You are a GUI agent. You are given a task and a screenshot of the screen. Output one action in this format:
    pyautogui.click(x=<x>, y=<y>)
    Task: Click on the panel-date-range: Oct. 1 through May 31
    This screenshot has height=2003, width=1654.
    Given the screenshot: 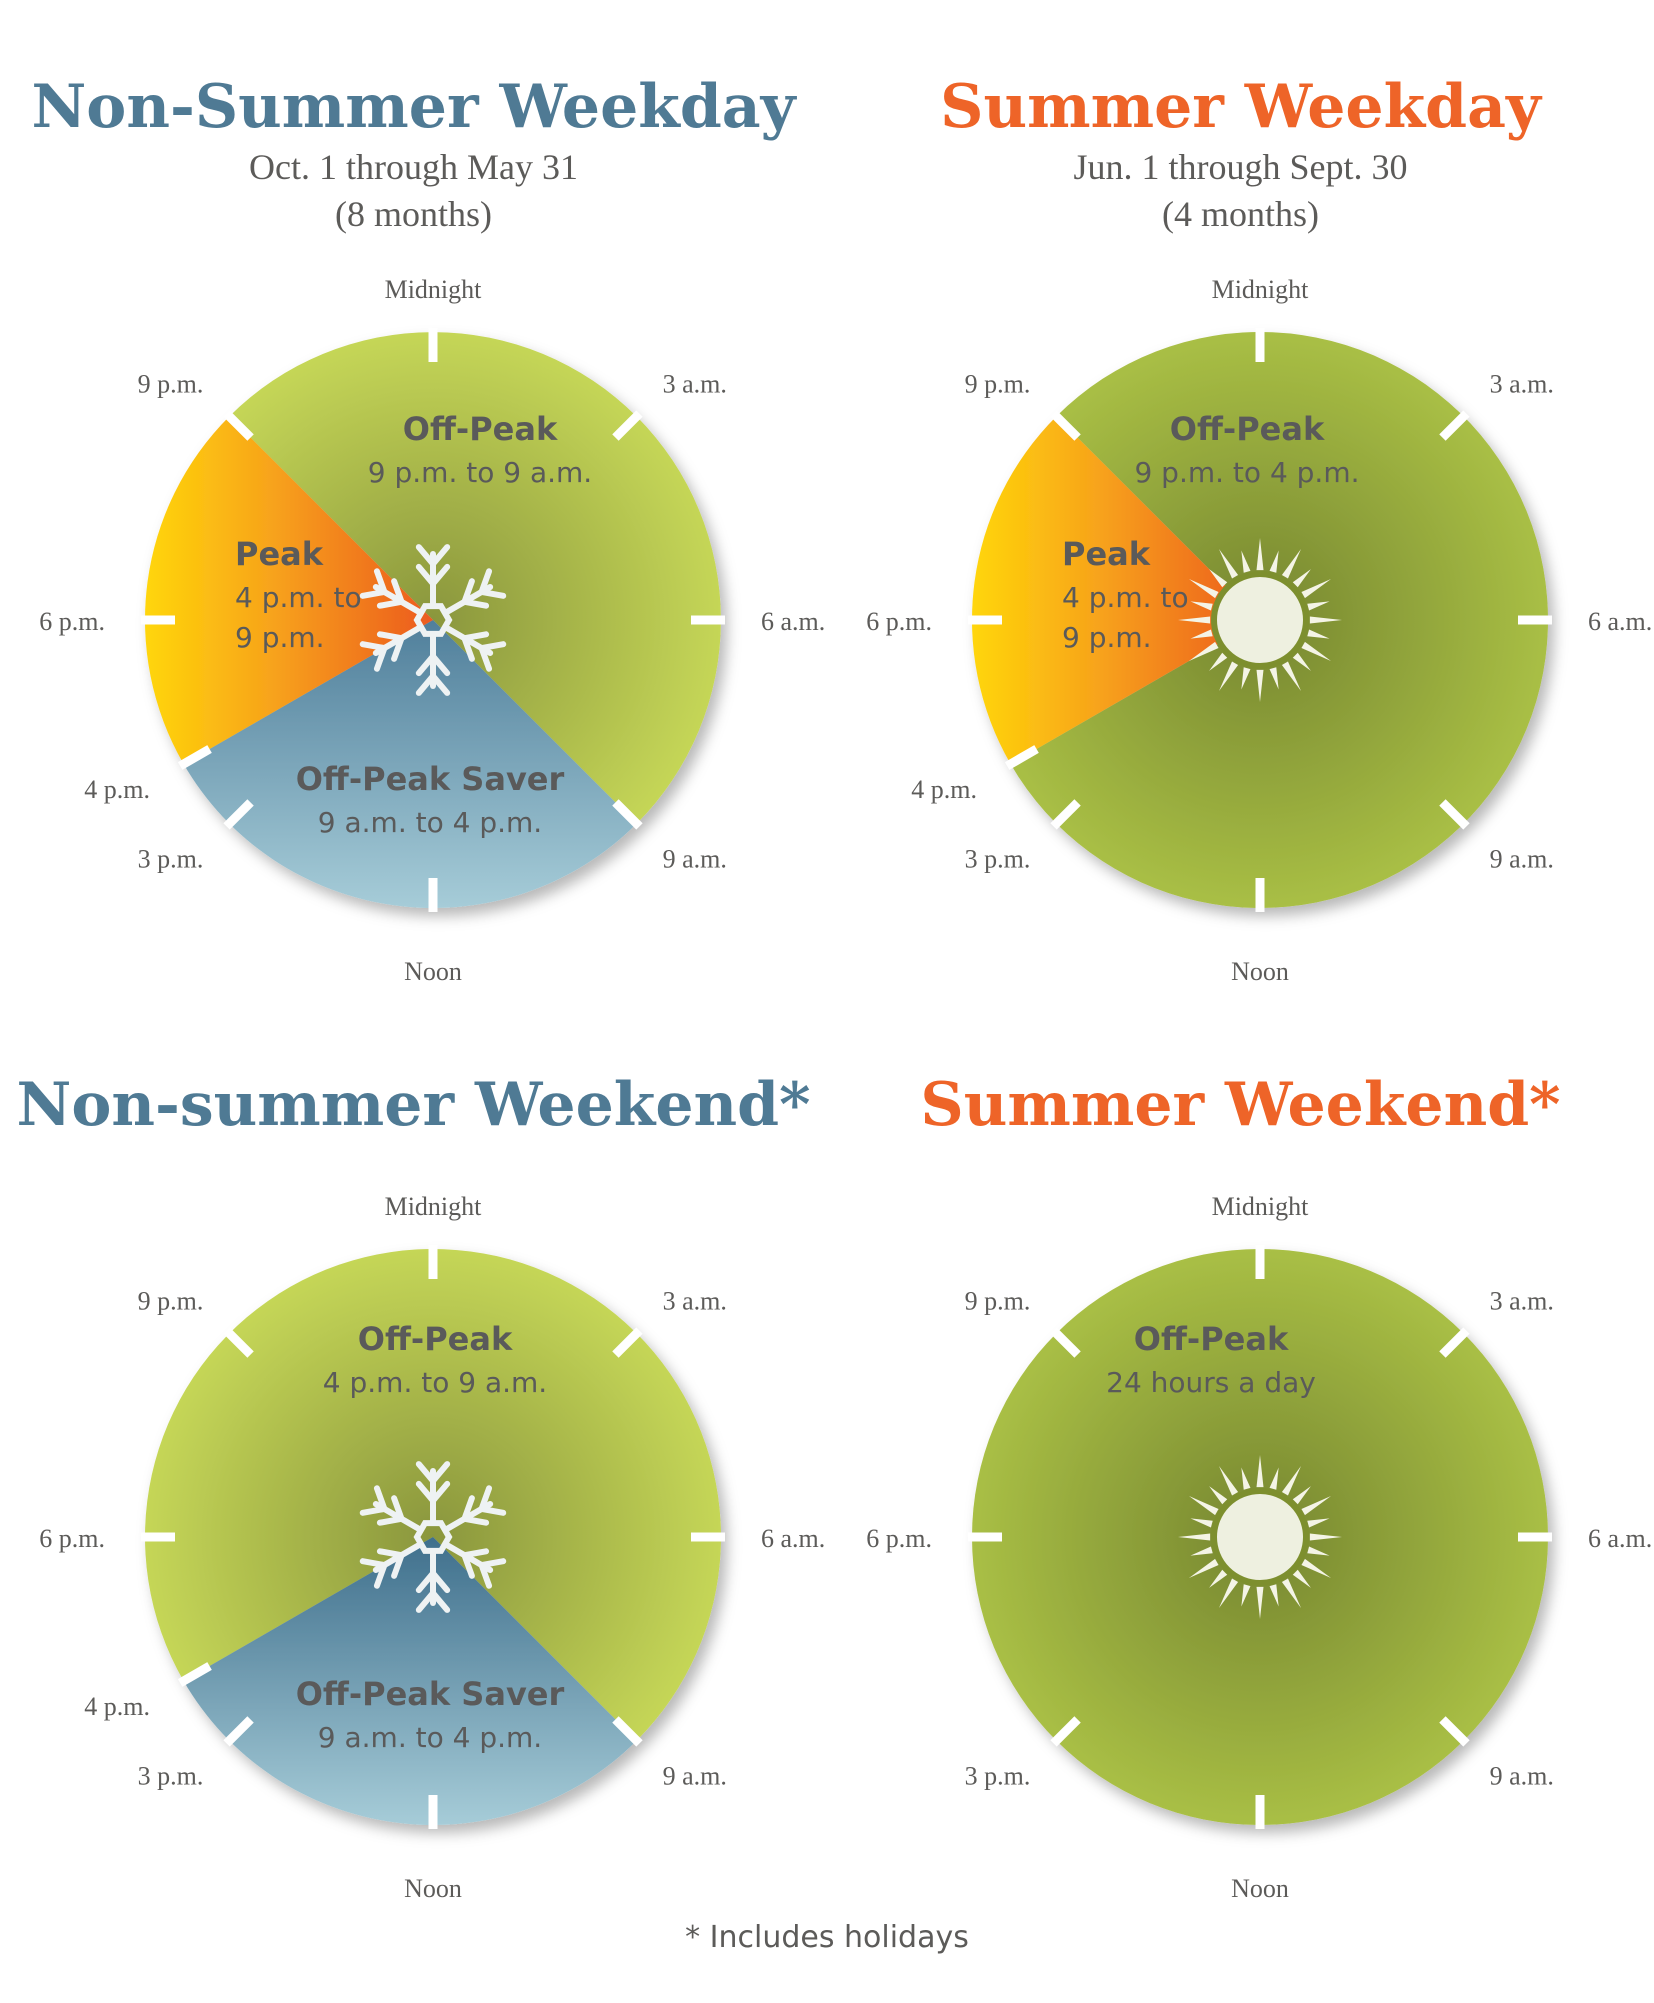 What is the action you would take?
    pyautogui.click(x=413, y=167)
    